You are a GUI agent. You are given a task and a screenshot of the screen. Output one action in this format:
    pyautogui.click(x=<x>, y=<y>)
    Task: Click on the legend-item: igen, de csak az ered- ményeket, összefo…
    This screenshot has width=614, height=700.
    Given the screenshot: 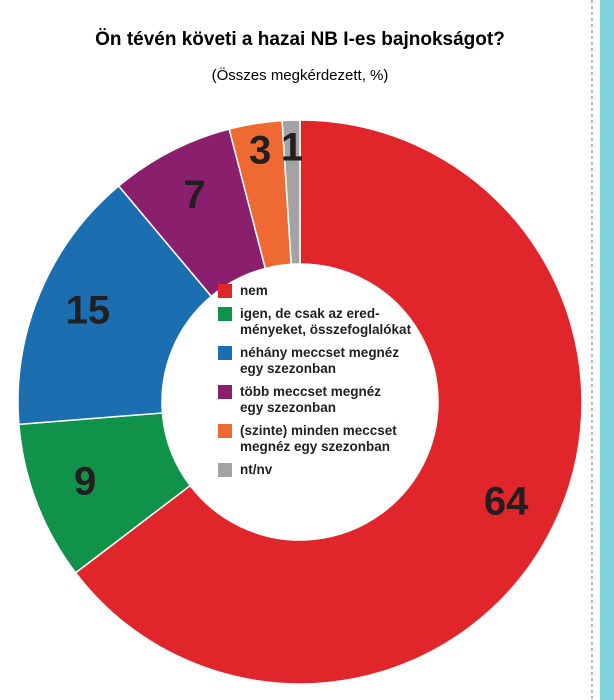 What is the action you would take?
    pyautogui.click(x=315, y=322)
    